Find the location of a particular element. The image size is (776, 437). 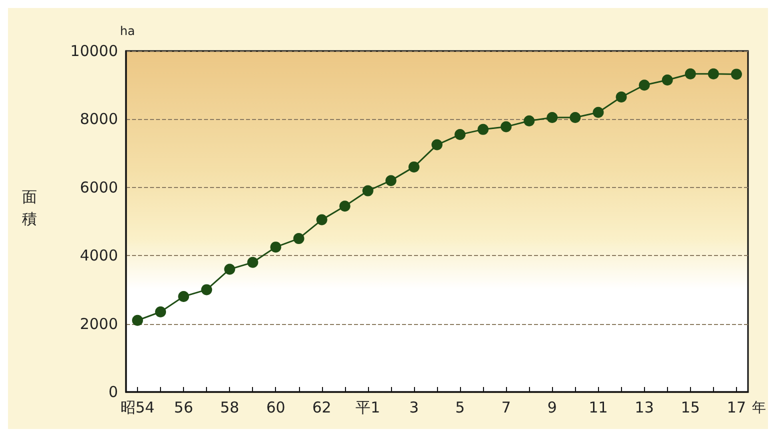

x-tick-label: 平1 is located at coordinates (368, 407).